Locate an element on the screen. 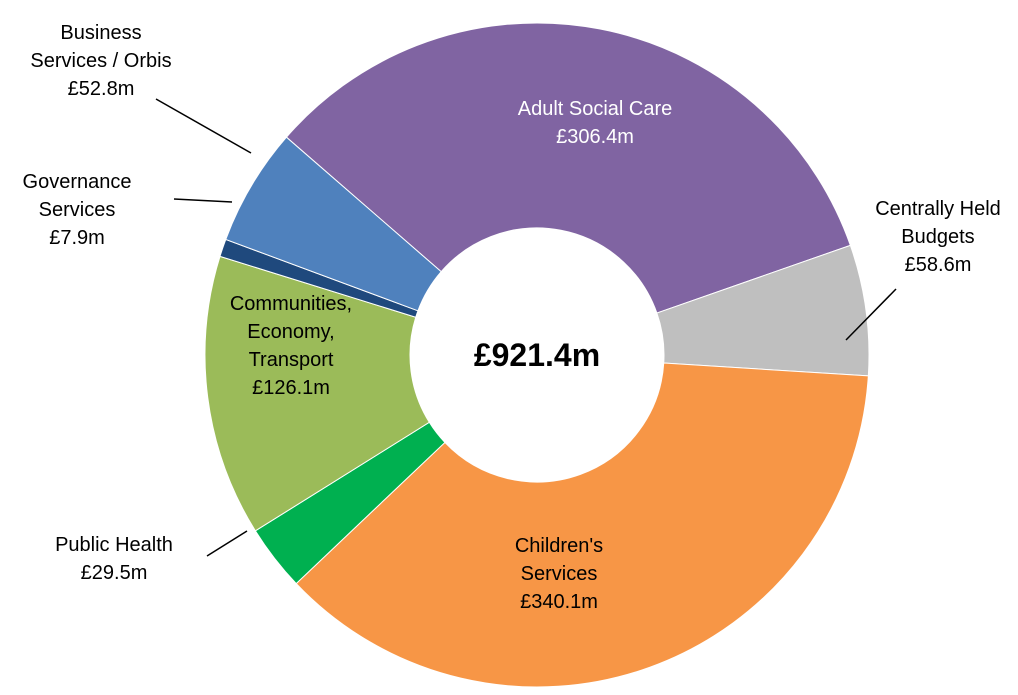 The width and height of the screenshot is (1018, 695). data-label-line: Centrally Held is located at coordinates (938, 209).